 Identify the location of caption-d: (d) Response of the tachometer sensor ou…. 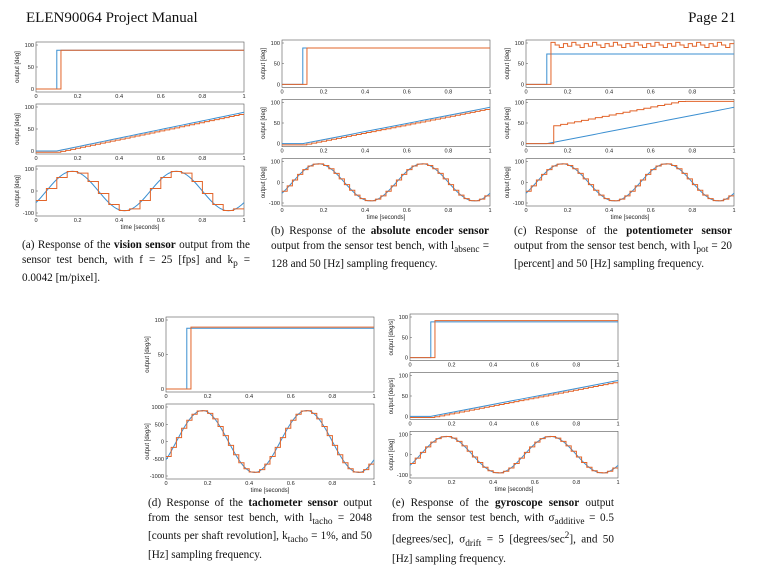
(260, 529).